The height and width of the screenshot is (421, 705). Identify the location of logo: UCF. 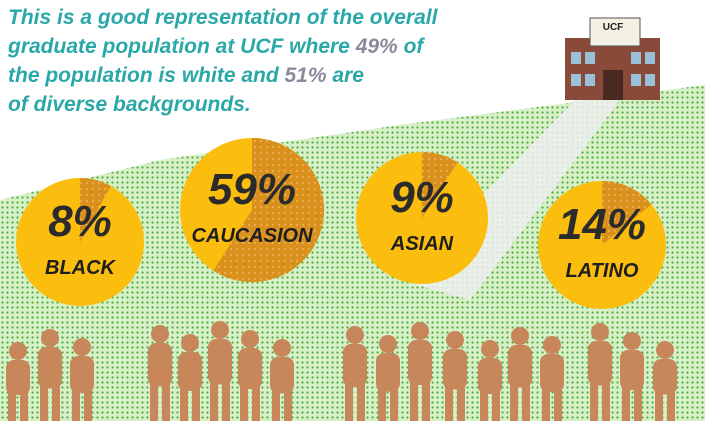
(613, 27).